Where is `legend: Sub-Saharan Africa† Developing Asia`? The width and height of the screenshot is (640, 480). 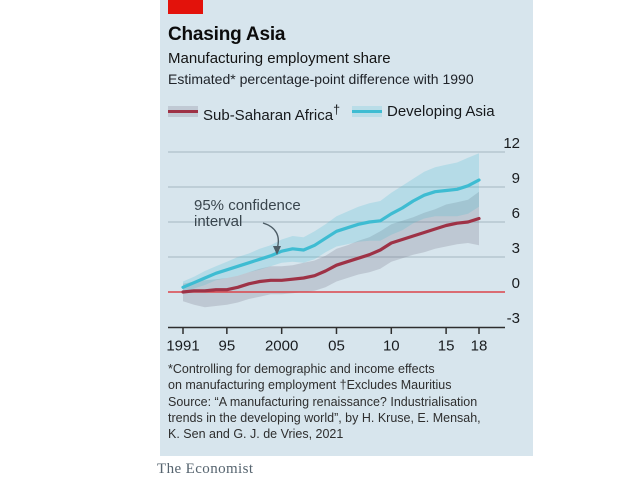
legend: Sub-Saharan Africa† Developing Asia is located at coordinates (346, 112).